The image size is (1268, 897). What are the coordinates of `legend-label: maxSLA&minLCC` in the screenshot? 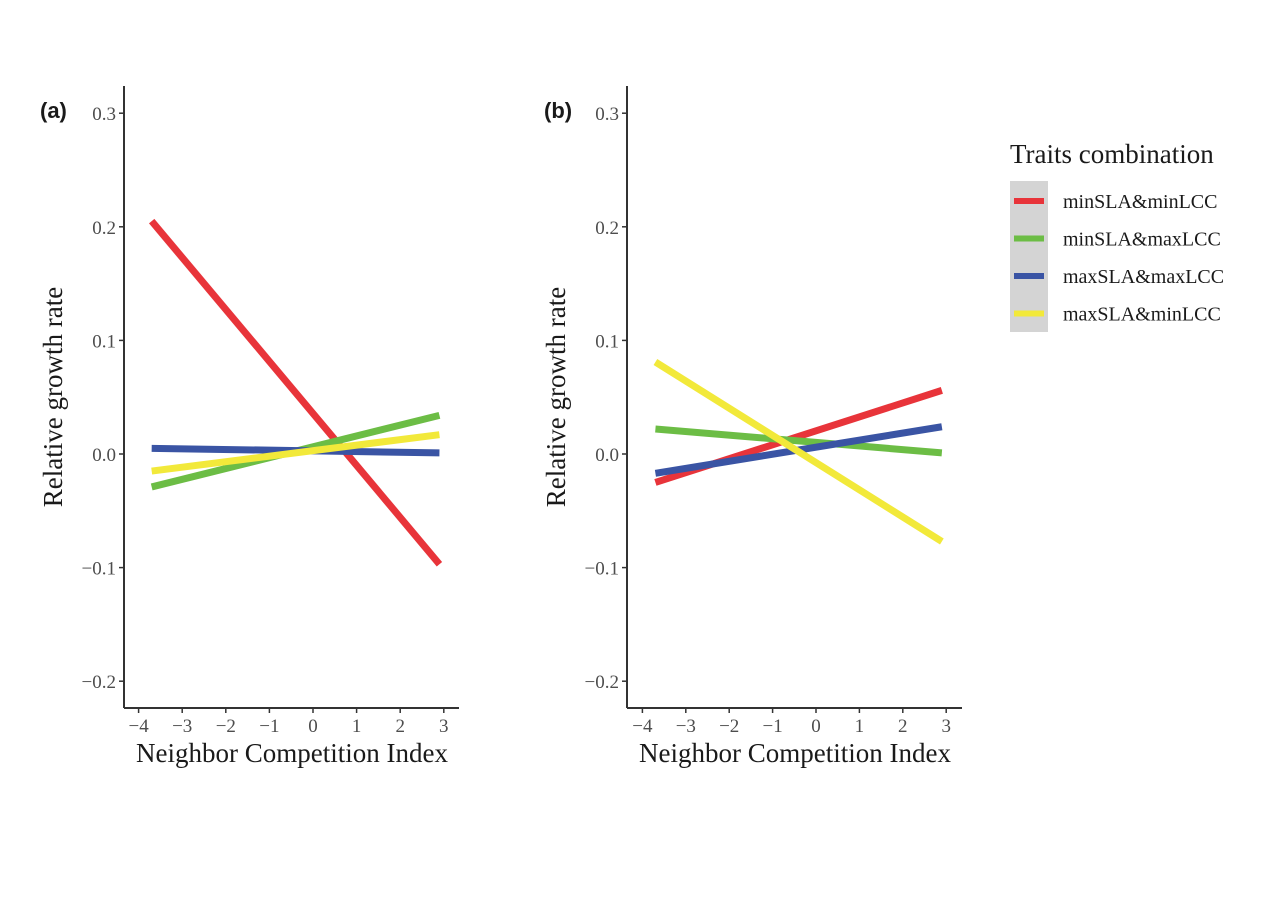 It's located at (1142, 315).